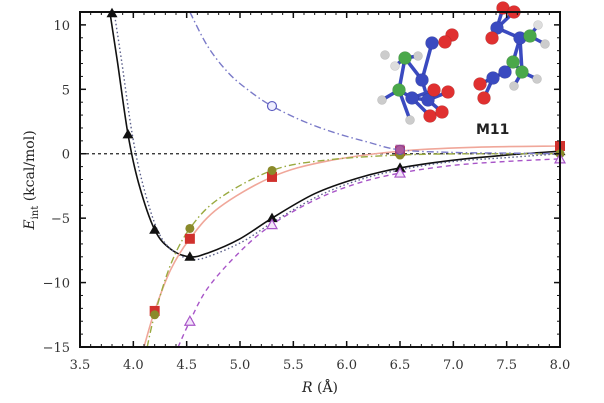 The width and height of the screenshot is (604, 403). Describe the element at coordinates (506, 365) in the screenshot. I see `x-tick-label: 7.5` at that location.